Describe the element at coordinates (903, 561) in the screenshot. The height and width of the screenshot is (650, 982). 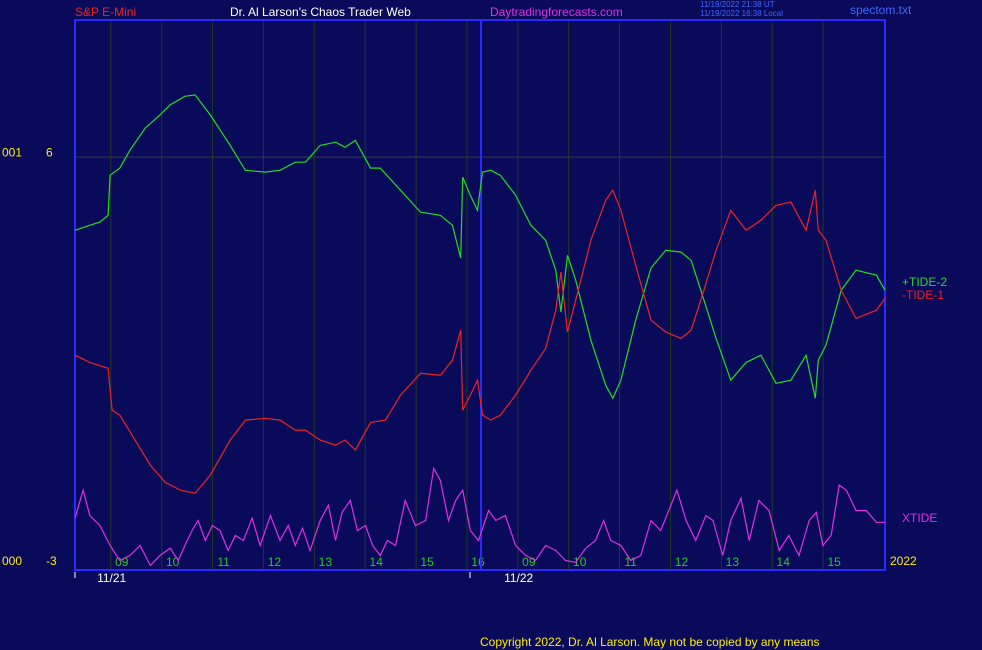
I see `year: 2022` at that location.